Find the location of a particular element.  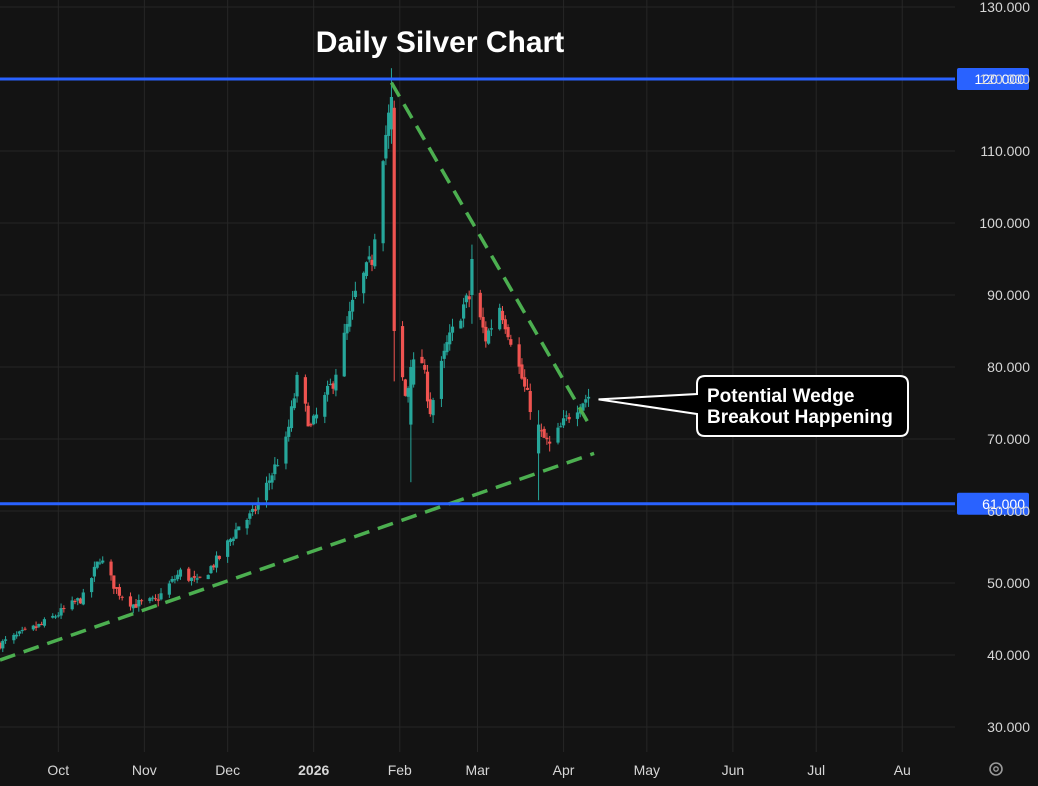

y-tick-label: 120.000 is located at coordinates (1004, 79).